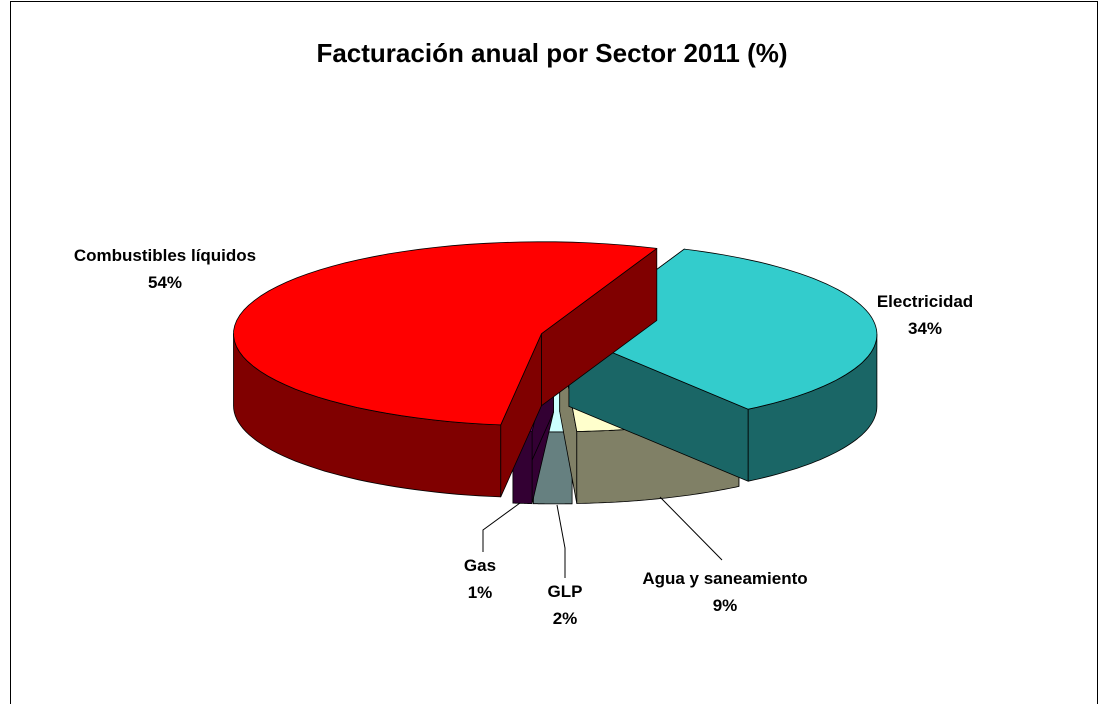  I want to click on category-label: Electricidad, so click(925, 301).